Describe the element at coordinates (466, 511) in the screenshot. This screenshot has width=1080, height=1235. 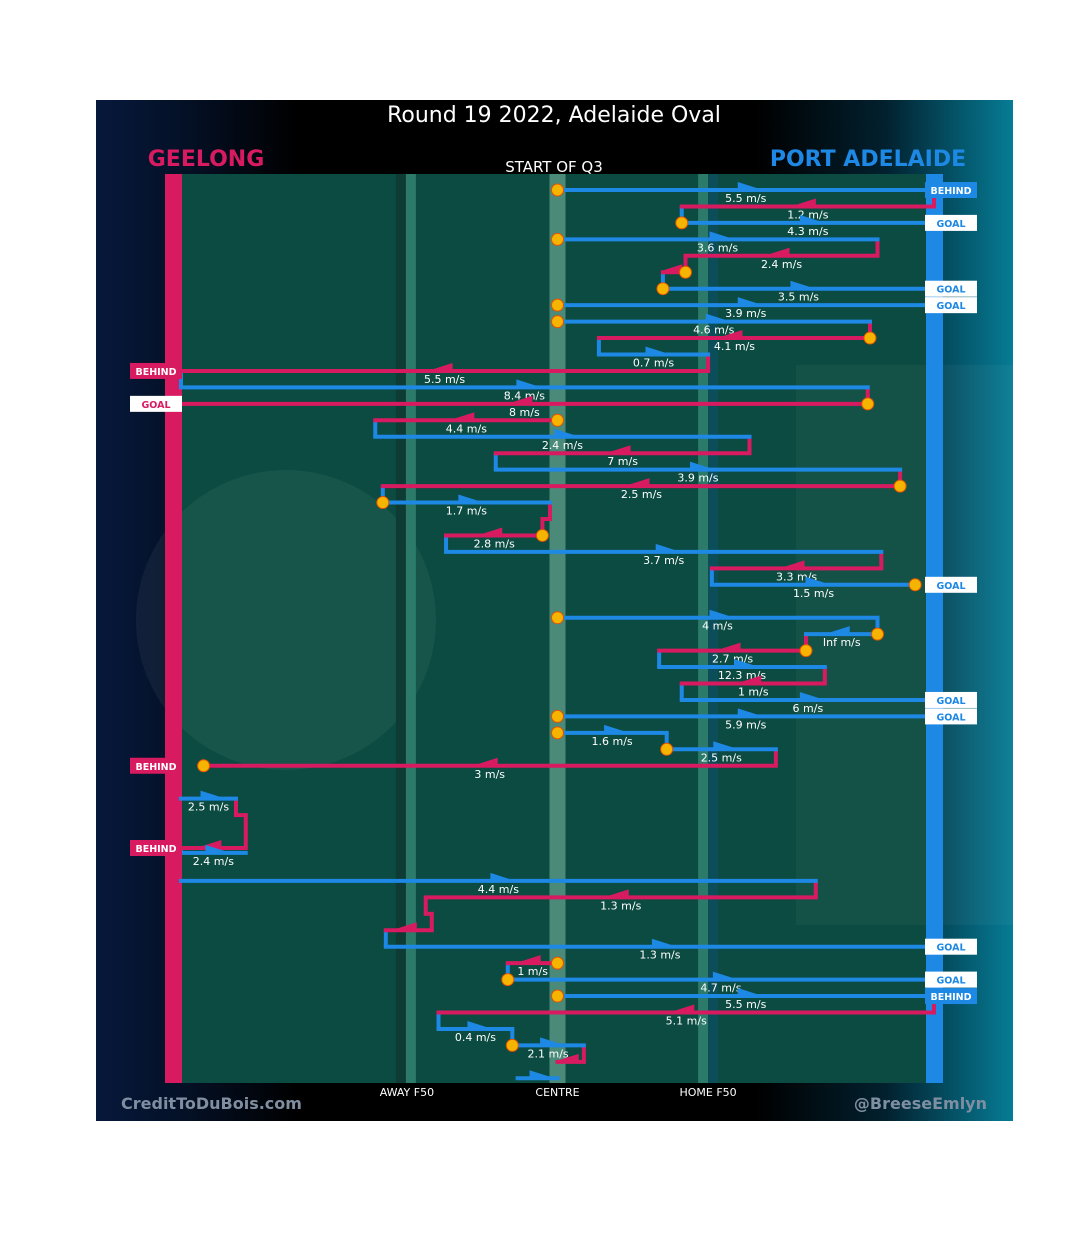
I see `speed-label-19: 1.7 m/s` at that location.